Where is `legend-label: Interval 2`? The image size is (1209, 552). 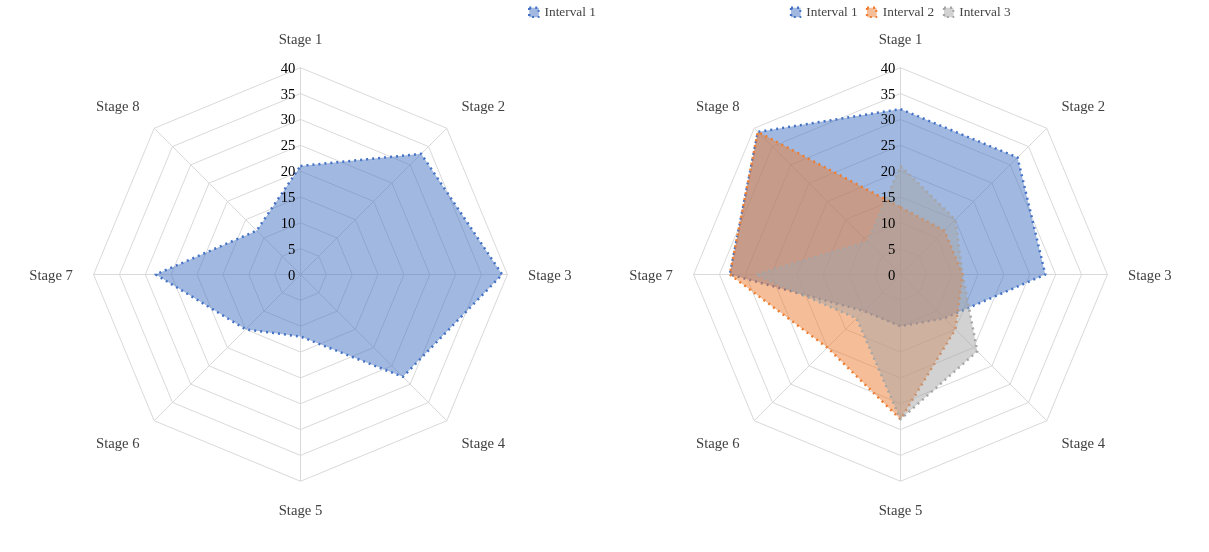
legend-label: Interval 2 is located at coordinates (908, 12).